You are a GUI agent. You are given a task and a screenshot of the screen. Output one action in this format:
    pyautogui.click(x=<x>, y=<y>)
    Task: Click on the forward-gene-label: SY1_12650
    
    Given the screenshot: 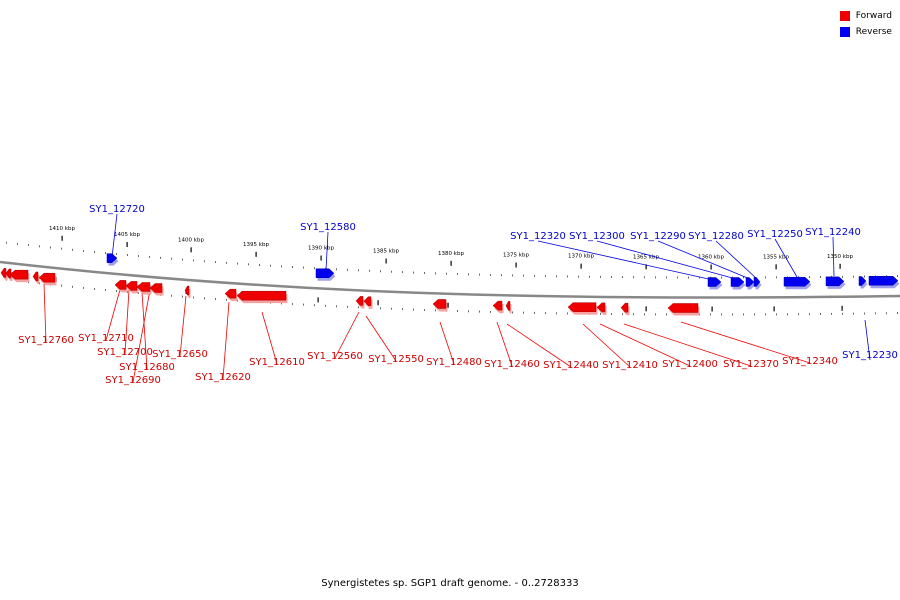 What is the action you would take?
    pyautogui.click(x=180, y=354)
    